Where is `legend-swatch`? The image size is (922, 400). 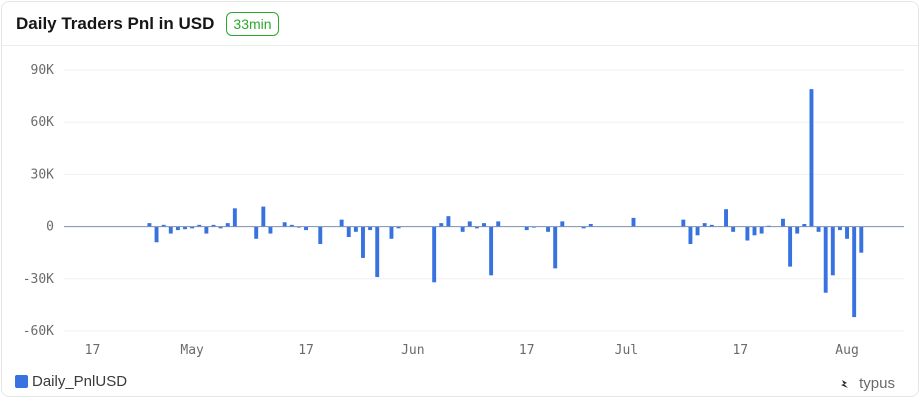 legend-swatch is located at coordinates (21, 381).